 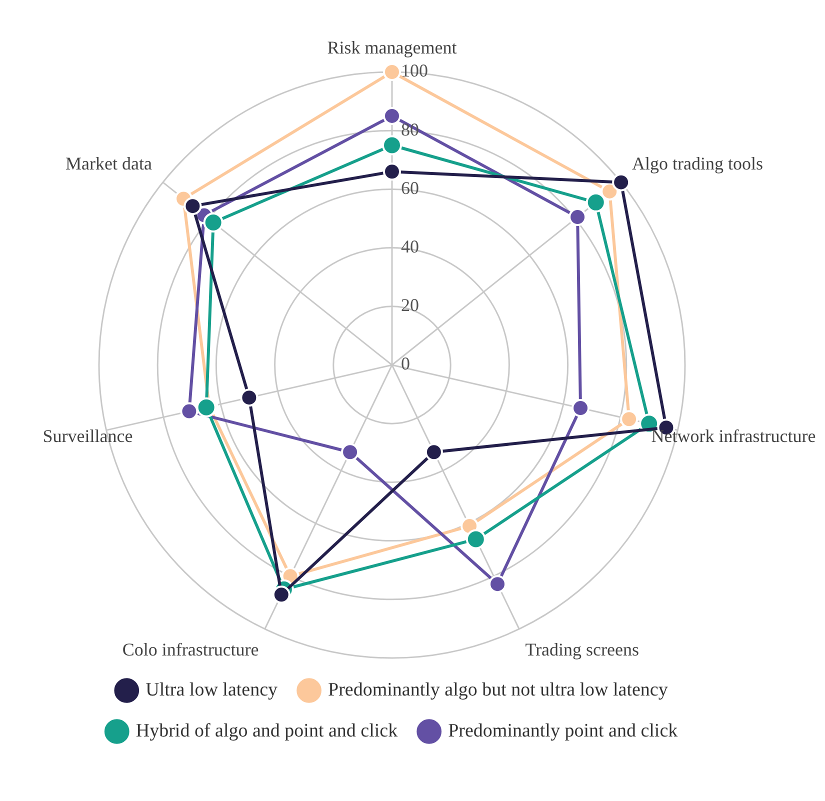 What do you see at coordinates (563, 731) in the screenshot?
I see `legend-label: Predominantly point and click` at bounding box center [563, 731].